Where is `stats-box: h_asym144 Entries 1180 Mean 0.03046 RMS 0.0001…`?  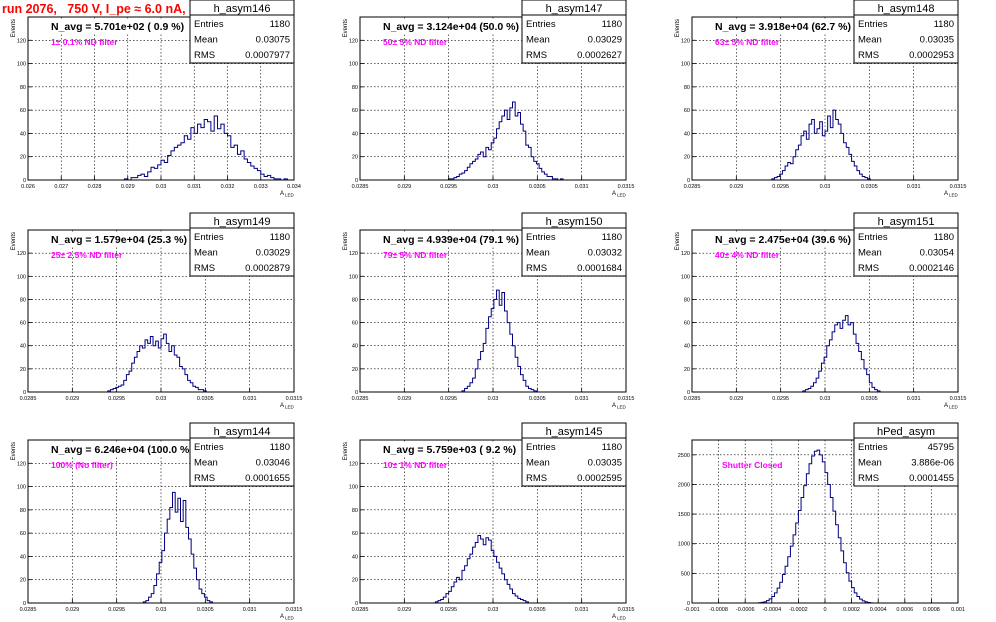
stats-box: h_asym144 Entries 1180 Mean 0.03046 RMS 0.0001… is located at coordinates (242, 454).